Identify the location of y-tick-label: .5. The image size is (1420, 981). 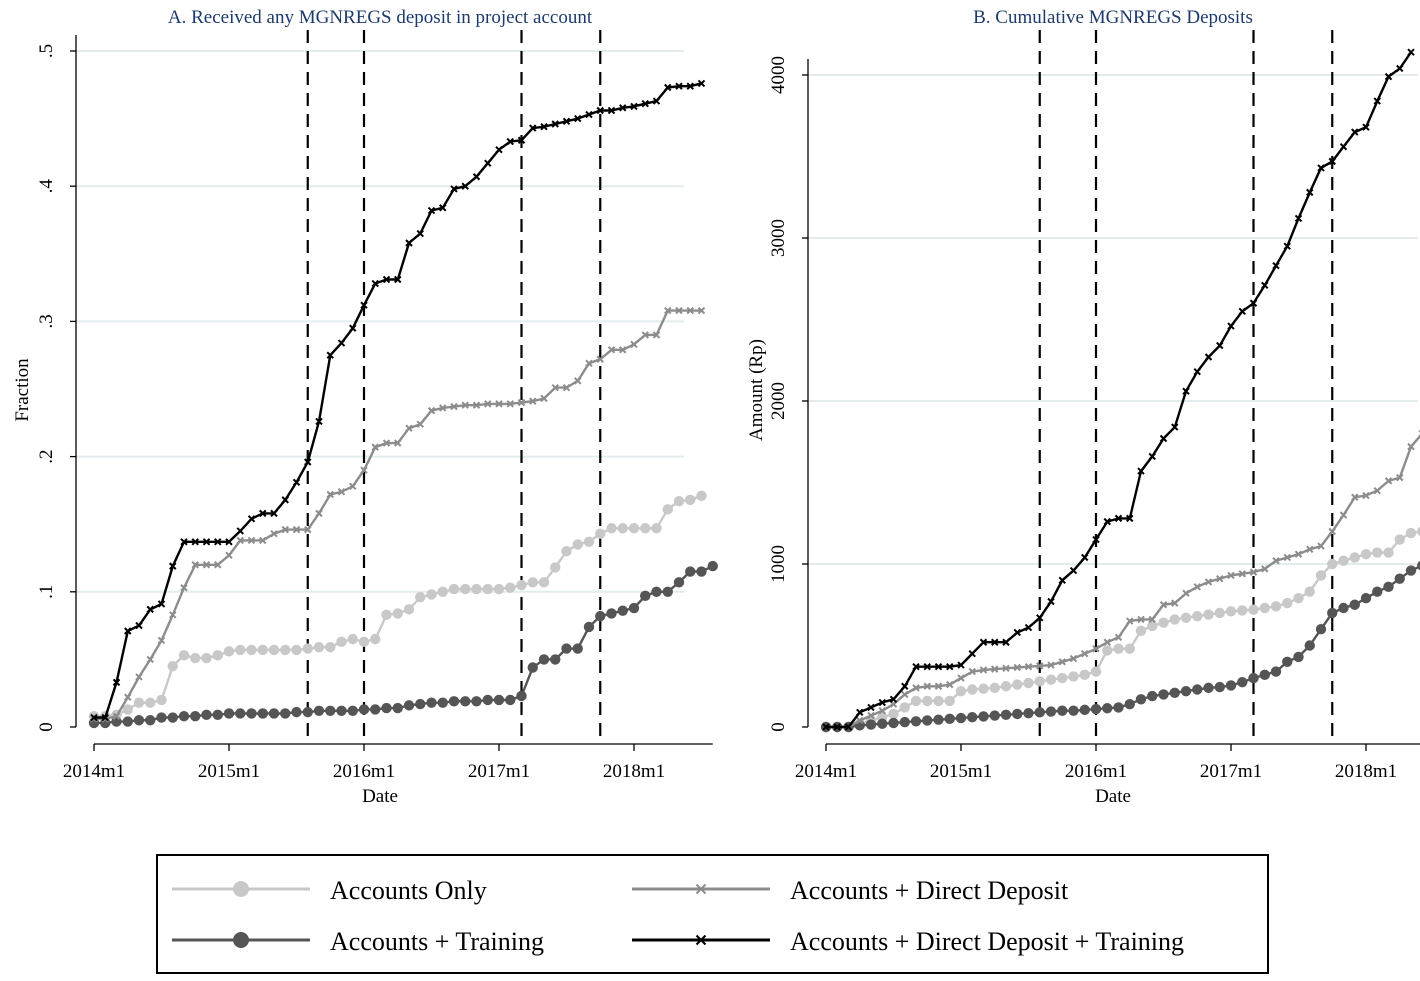
(46, 51).